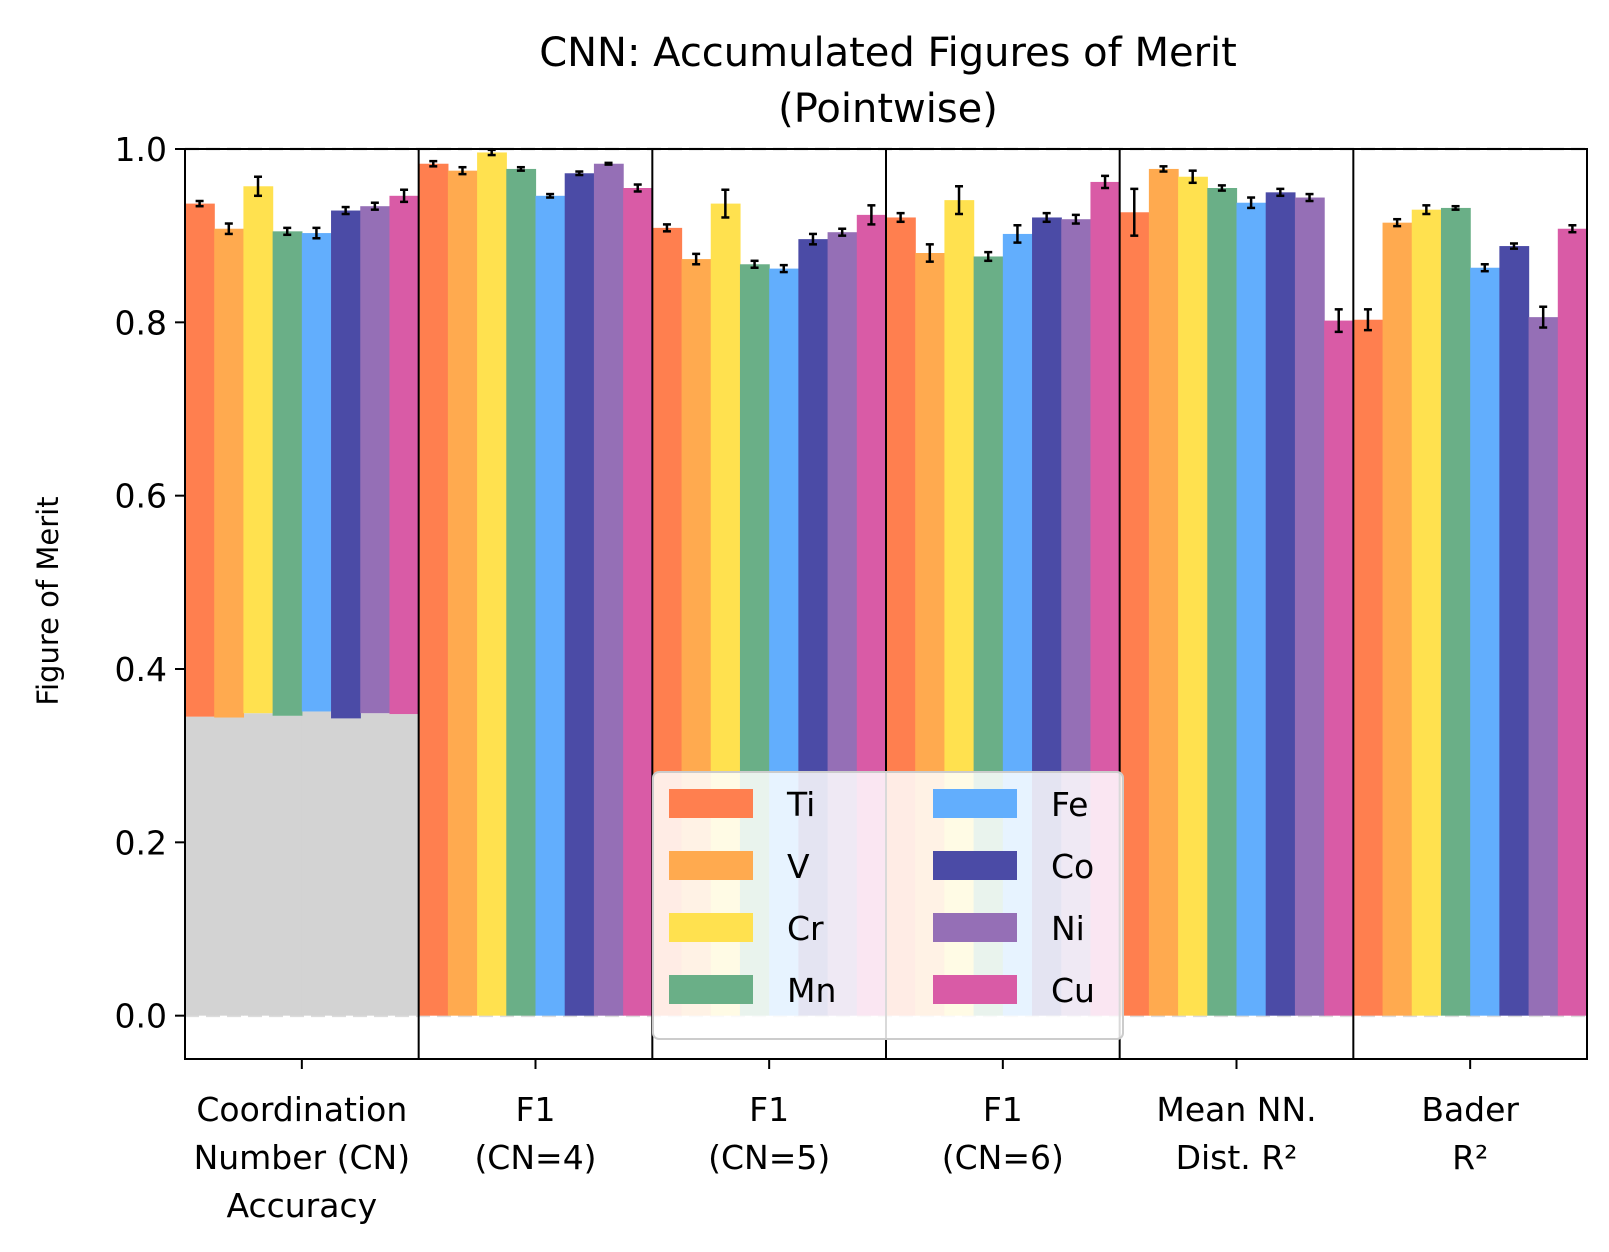 The image size is (1609, 1252). Describe the element at coordinates (1003, 1157) in the screenshot. I see `x-category-label: (CN=6)` at that location.